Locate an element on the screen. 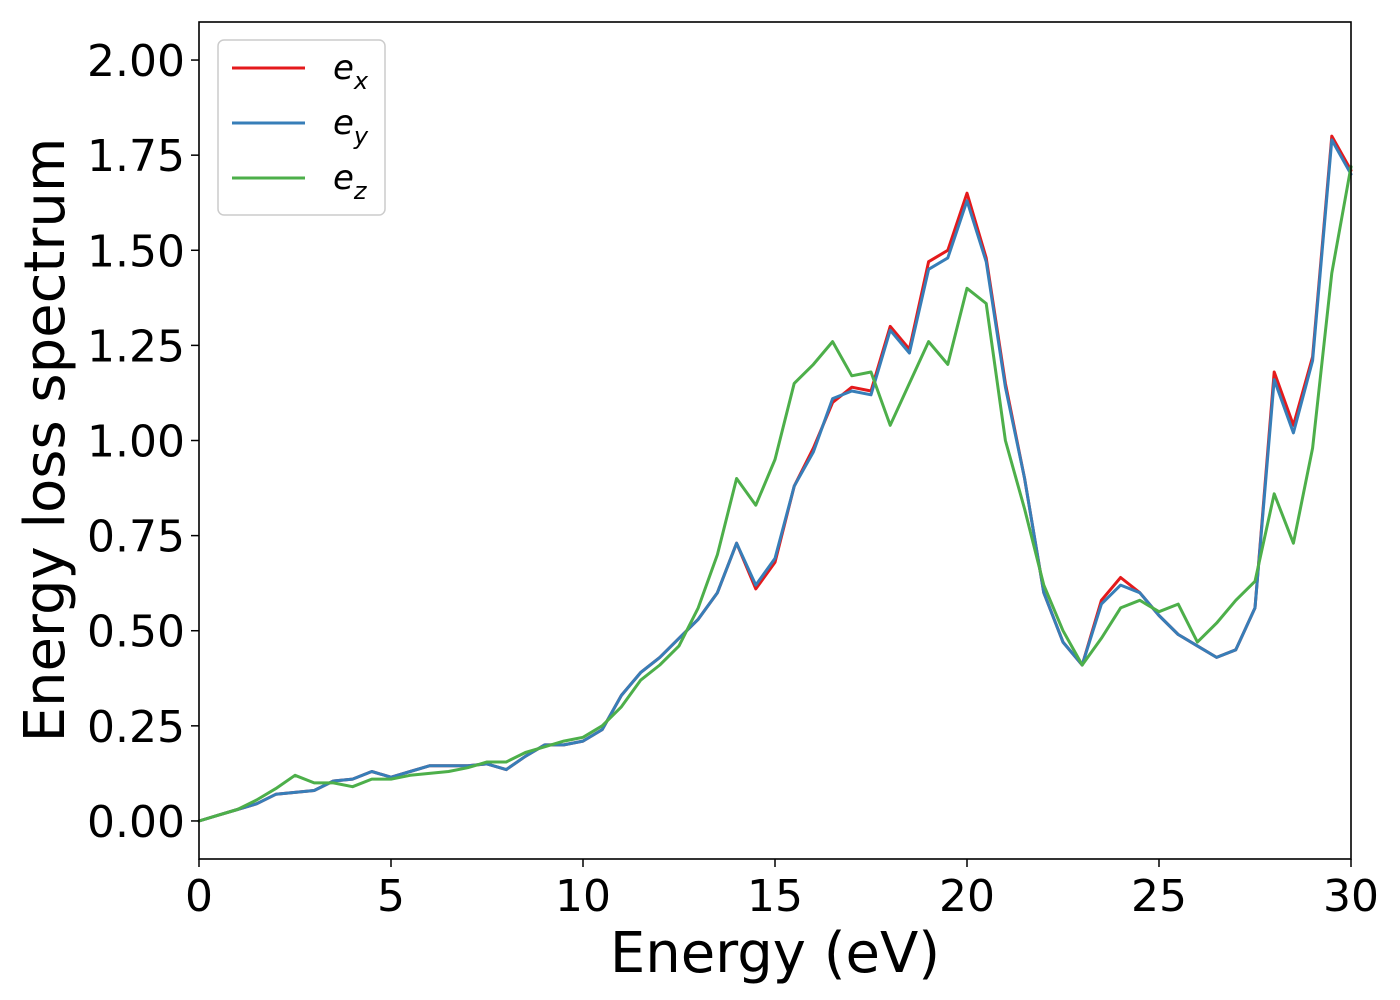  y-tick-label: 1.50 is located at coordinates (136, 251).